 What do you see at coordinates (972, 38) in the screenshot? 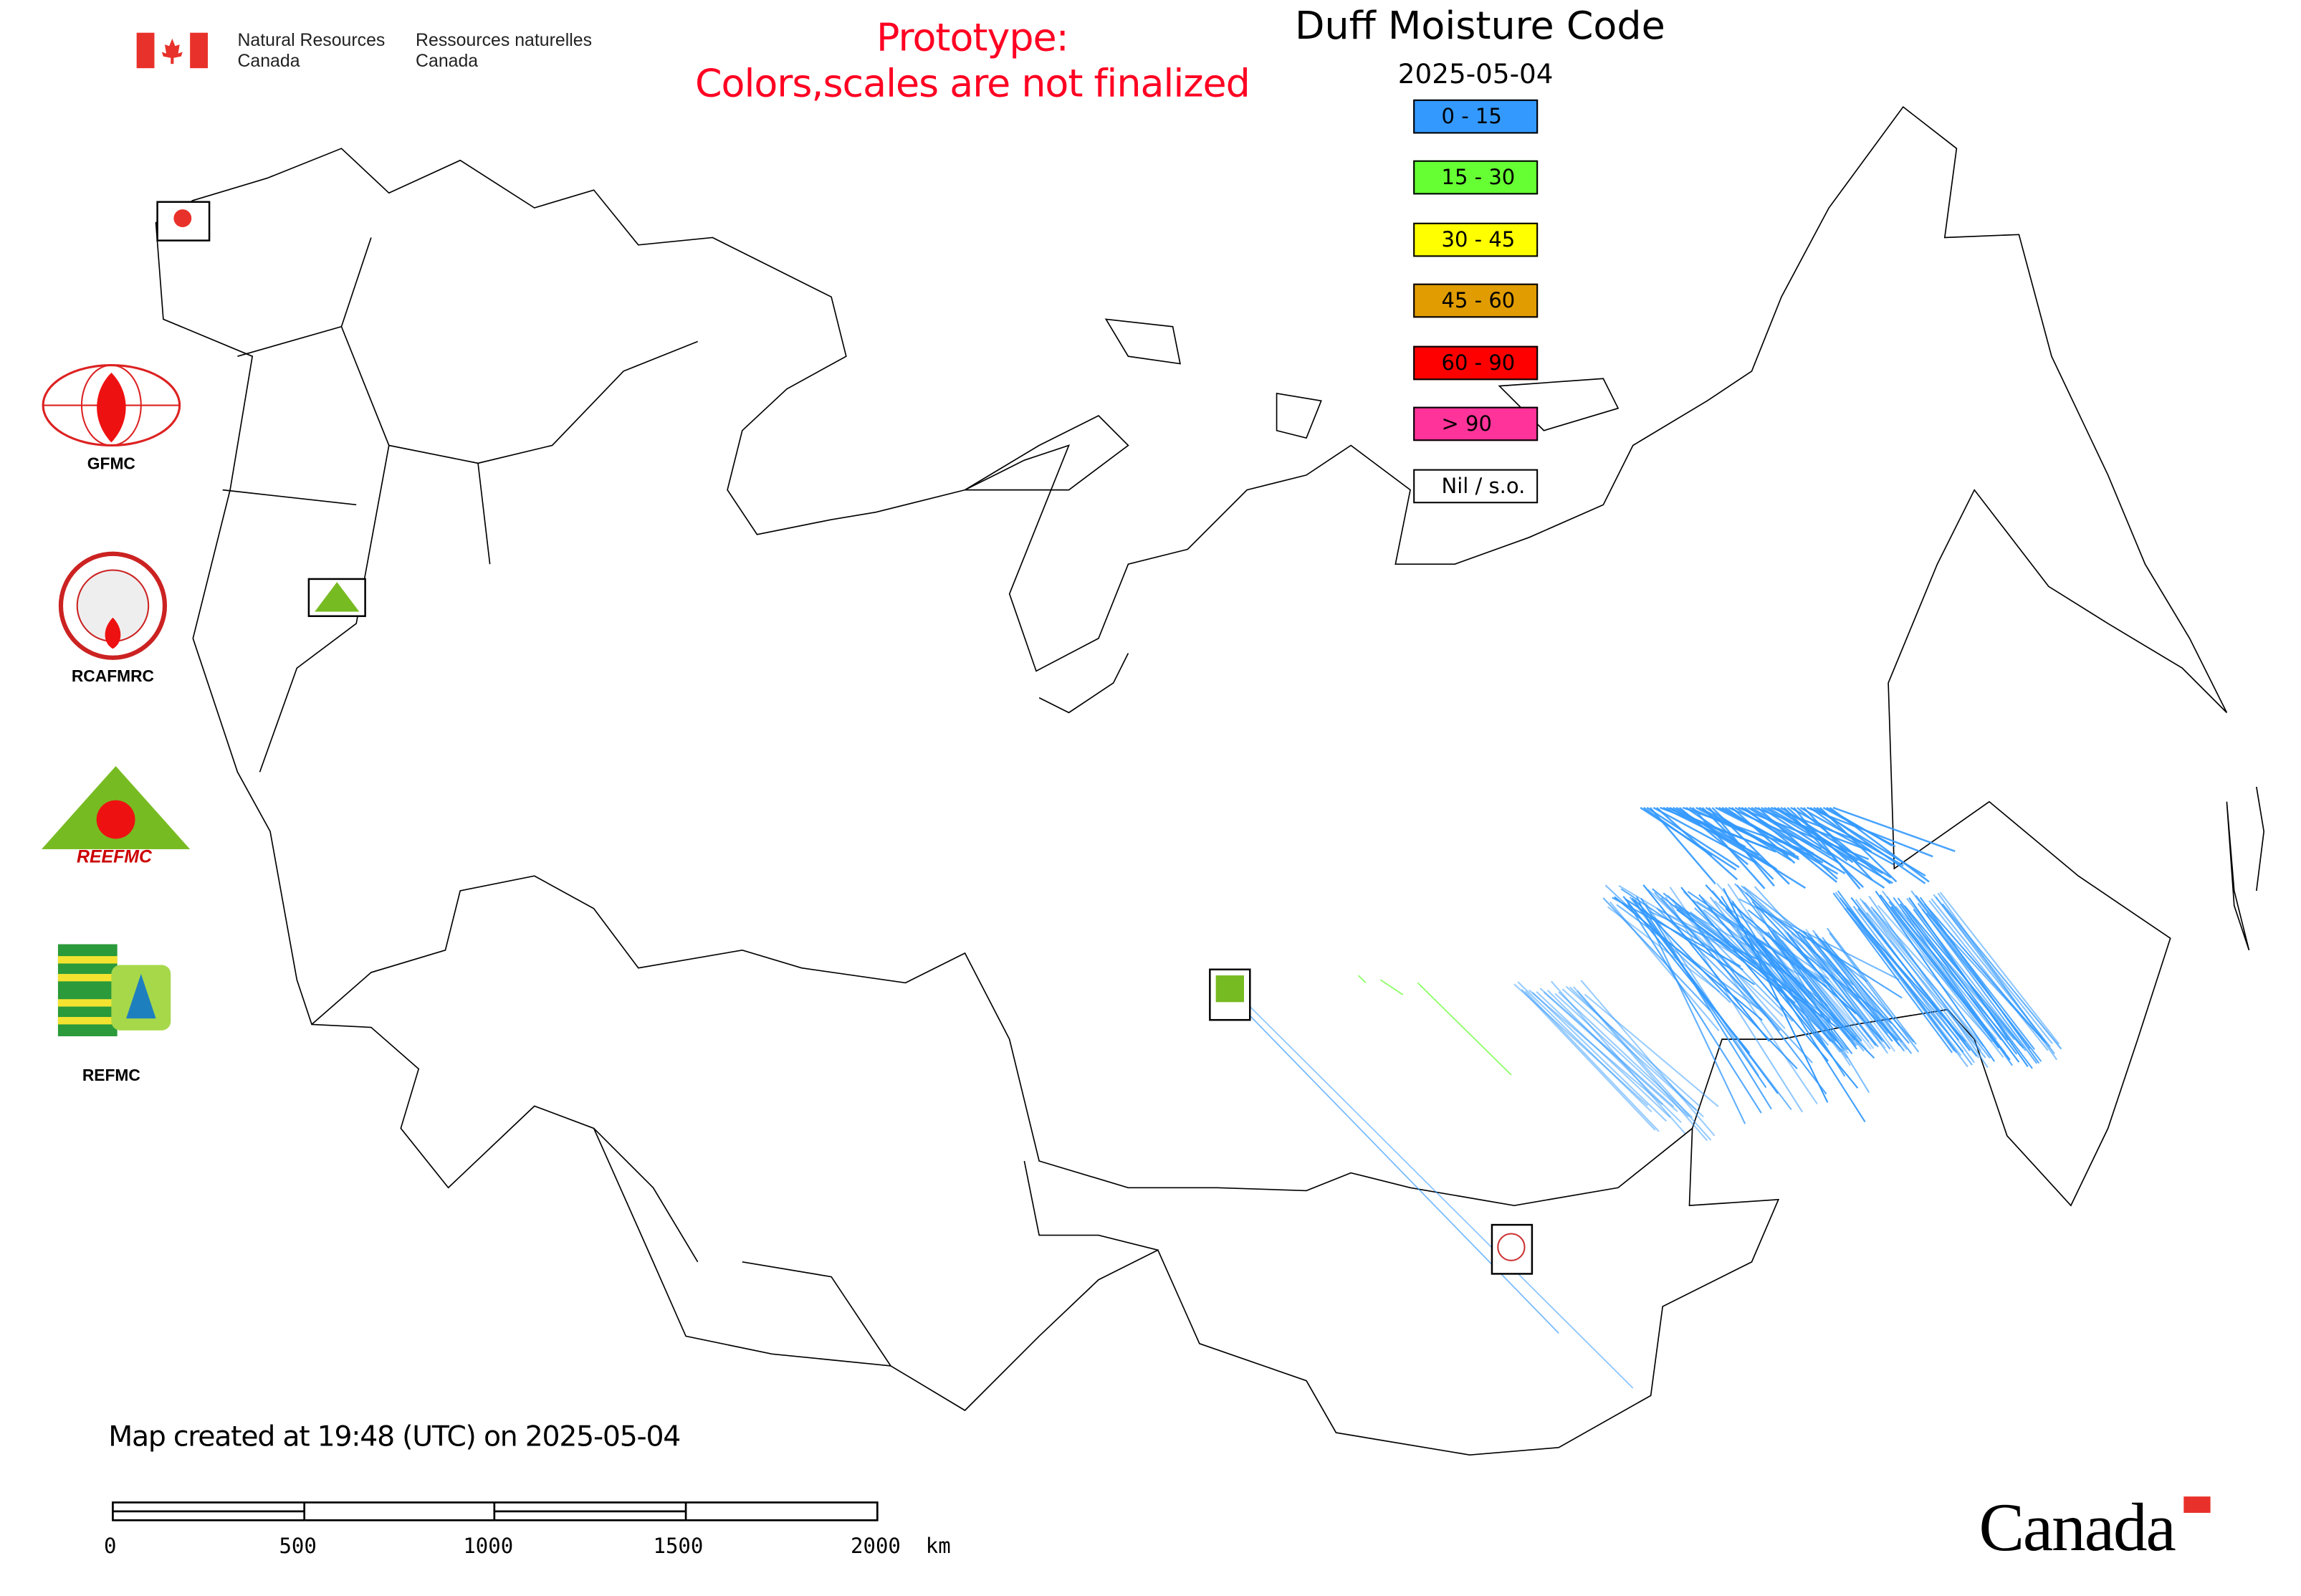
I see `prototype-notice-line1: Prototype:` at bounding box center [972, 38].